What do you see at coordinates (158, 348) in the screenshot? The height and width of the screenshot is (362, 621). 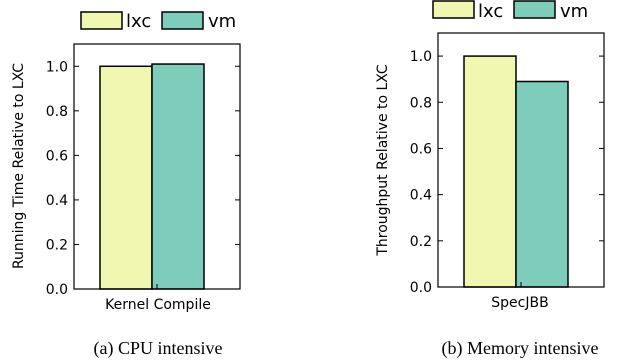 I see `caption: (a) CPU intensive` at bounding box center [158, 348].